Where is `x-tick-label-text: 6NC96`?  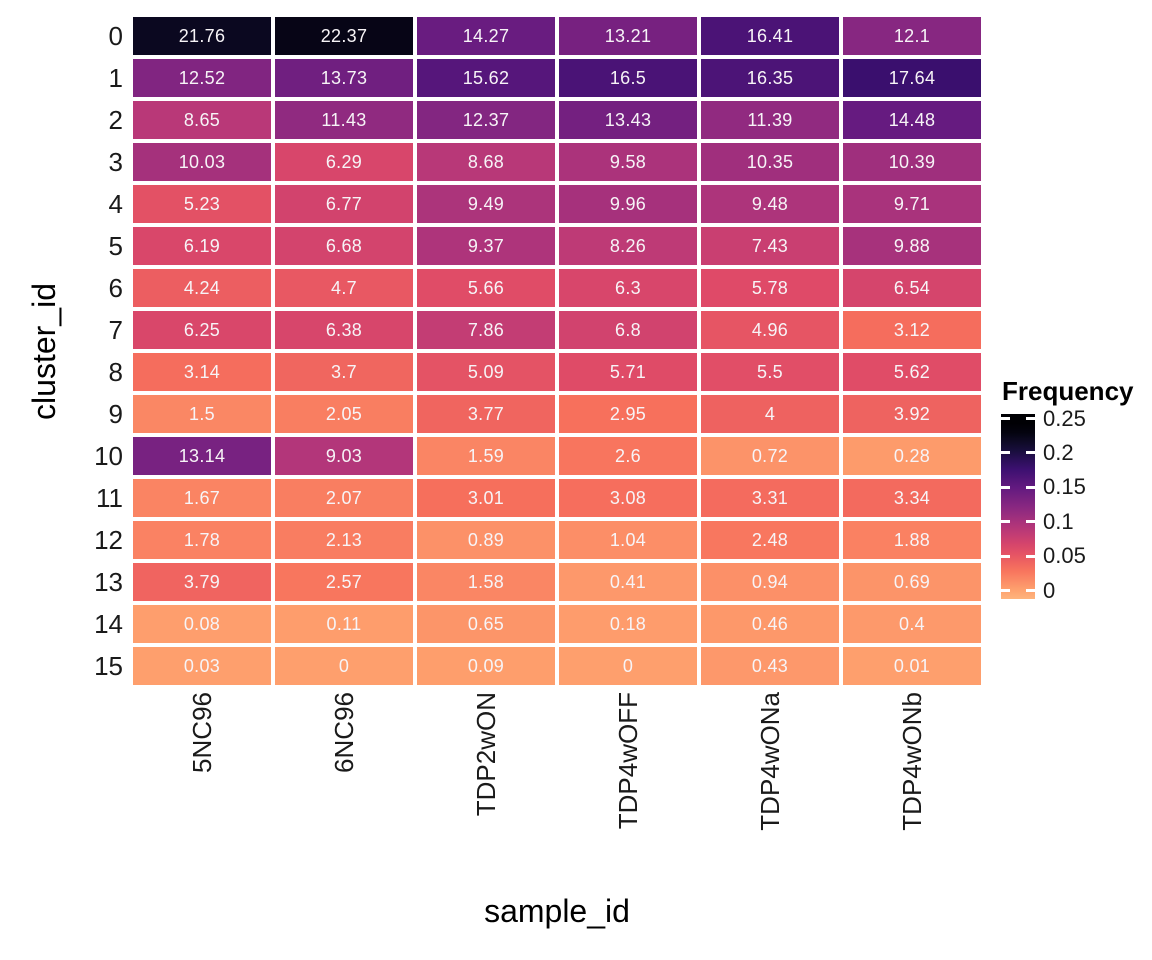
x-tick-label-text: 6NC96 is located at coordinates (344, 732).